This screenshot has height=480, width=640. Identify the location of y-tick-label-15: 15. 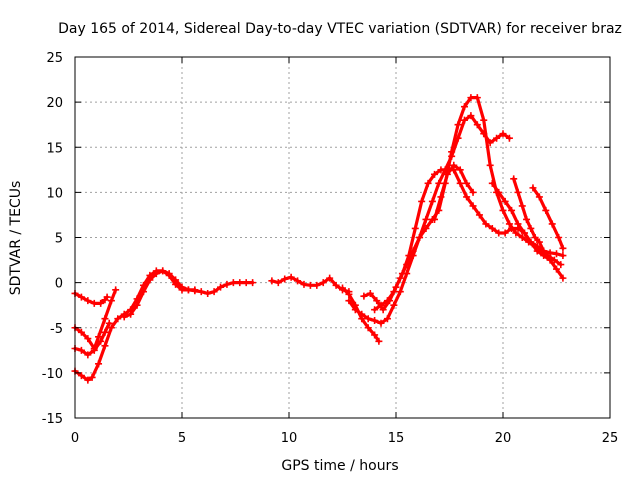
(54, 148).